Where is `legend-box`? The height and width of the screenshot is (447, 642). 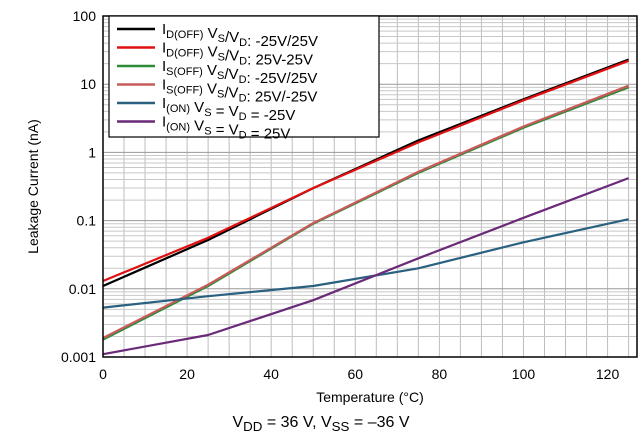 legend-box is located at coordinates (244, 76).